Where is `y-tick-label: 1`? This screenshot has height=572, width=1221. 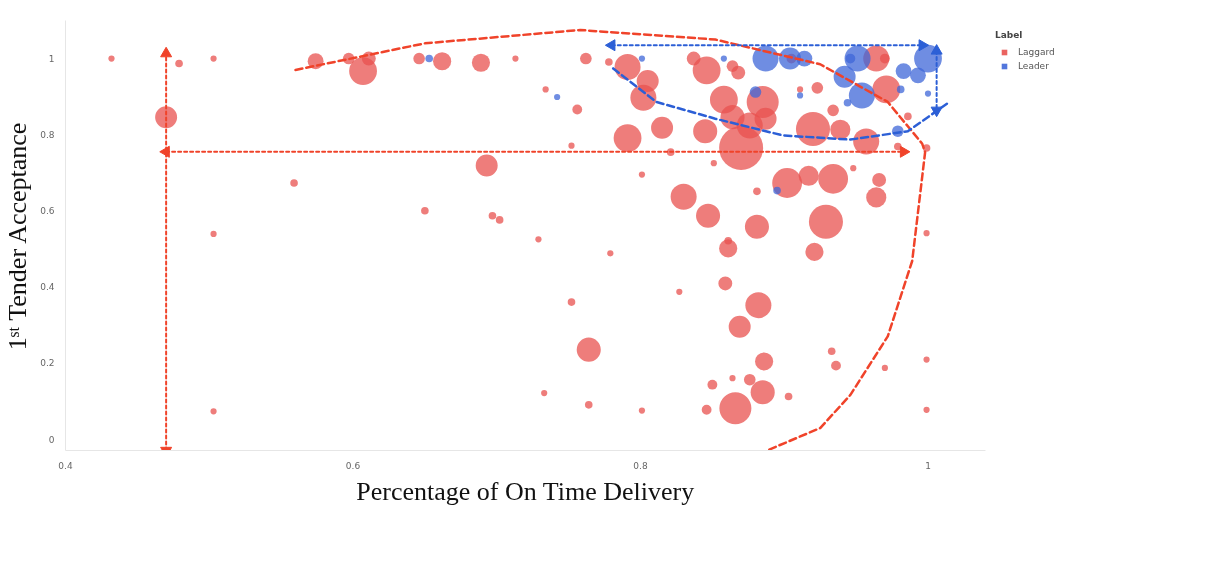
y-tick-label: 1 is located at coordinates (51, 59).